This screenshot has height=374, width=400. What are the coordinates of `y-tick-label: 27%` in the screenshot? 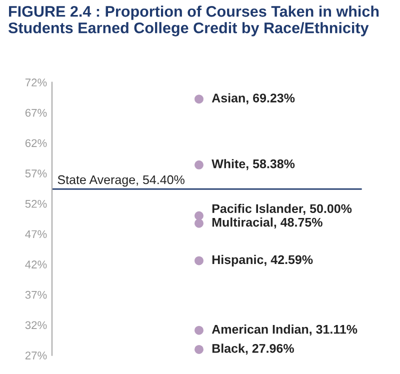 It's located at (36, 356).